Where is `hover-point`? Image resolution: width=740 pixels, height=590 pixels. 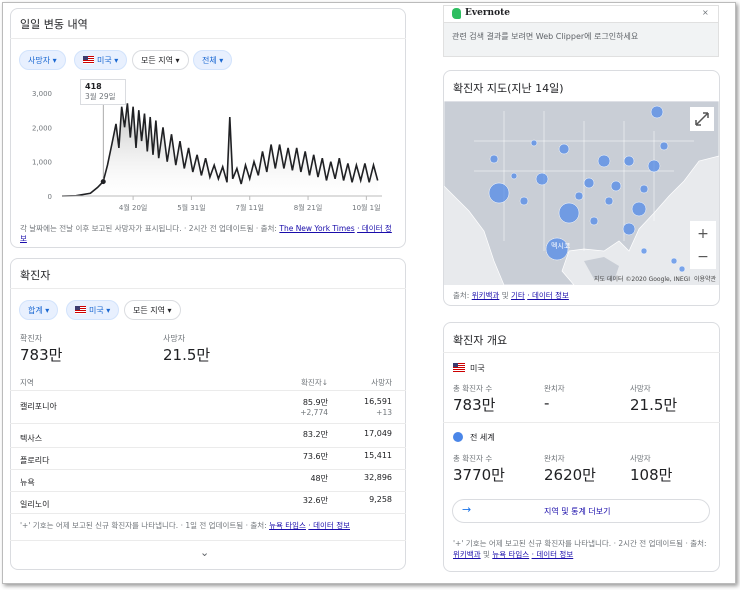 hover-point is located at coordinates (103, 182).